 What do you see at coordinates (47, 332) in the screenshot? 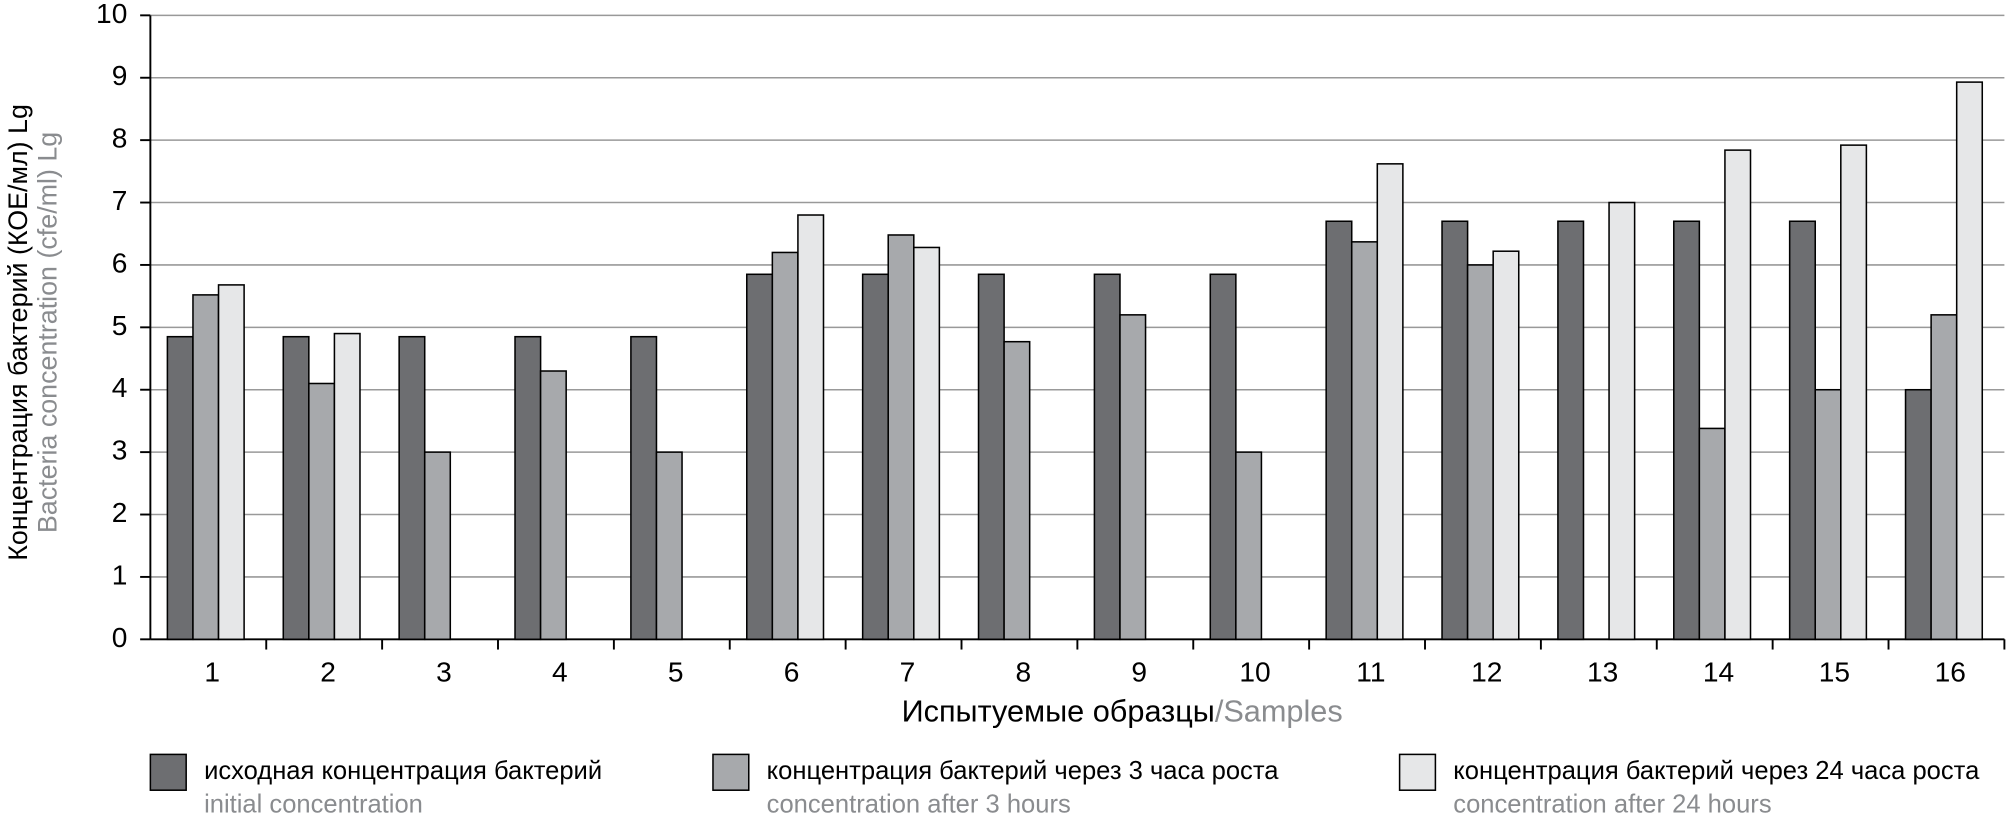
I see `y-axis-label-en: Bacteria concentration (cfe/ml) Lg` at bounding box center [47, 332].